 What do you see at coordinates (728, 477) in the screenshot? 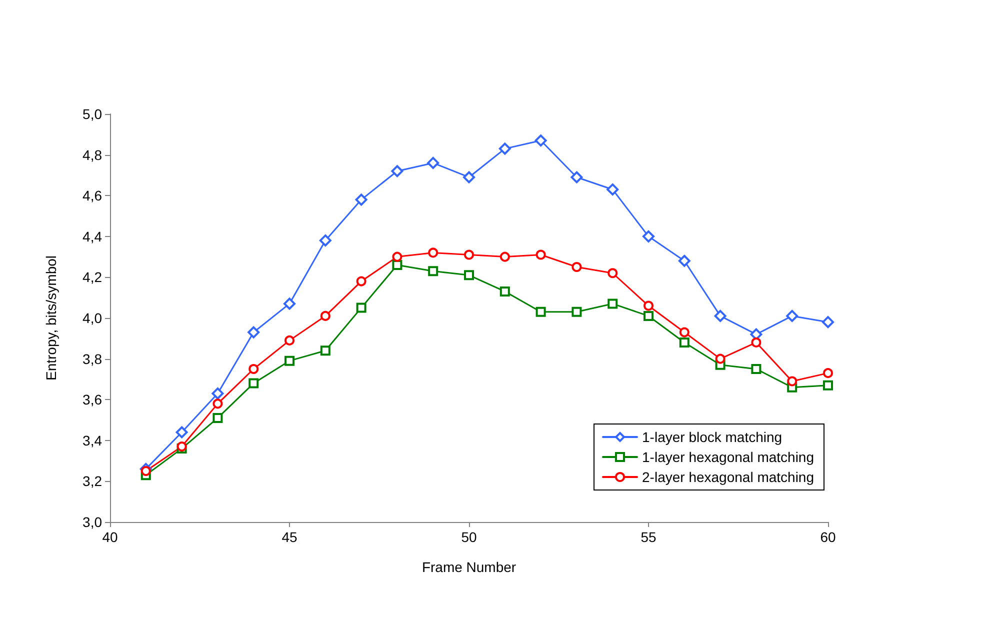
I see `legend-label: 2-layer hexagonal matching` at bounding box center [728, 477].